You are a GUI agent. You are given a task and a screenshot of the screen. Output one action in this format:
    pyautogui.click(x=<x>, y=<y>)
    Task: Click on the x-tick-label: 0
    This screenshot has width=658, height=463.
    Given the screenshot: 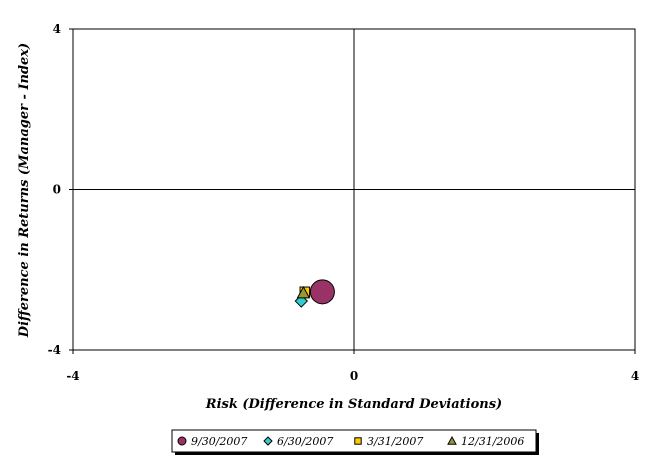 What is the action you would take?
    pyautogui.click(x=354, y=376)
    